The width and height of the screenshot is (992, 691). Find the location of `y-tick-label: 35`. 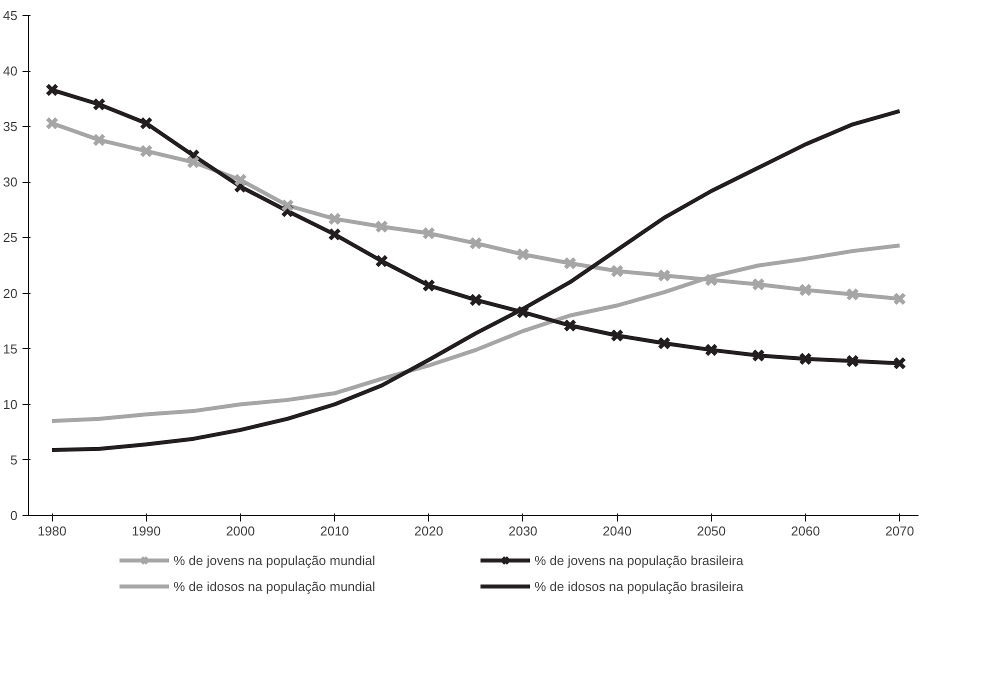

y-tick-label: 35 is located at coordinates (10, 126).